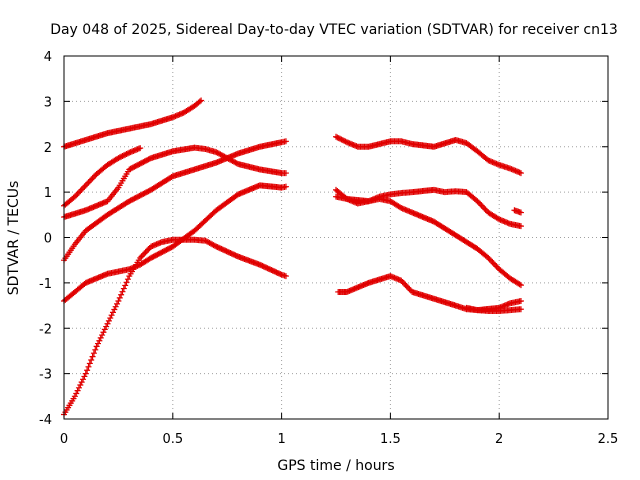  What do you see at coordinates (48, 57) in the screenshot?
I see `y-tick-label: 4` at bounding box center [48, 57].